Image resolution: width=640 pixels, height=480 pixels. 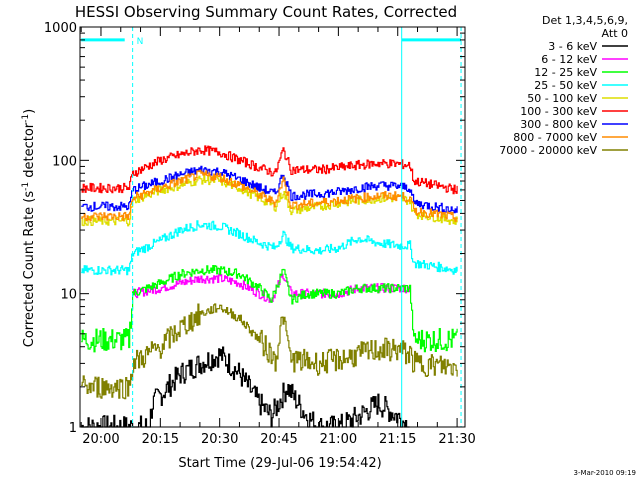 I want to click on legend-label-5: 100 - 300 keV, so click(x=558, y=111).